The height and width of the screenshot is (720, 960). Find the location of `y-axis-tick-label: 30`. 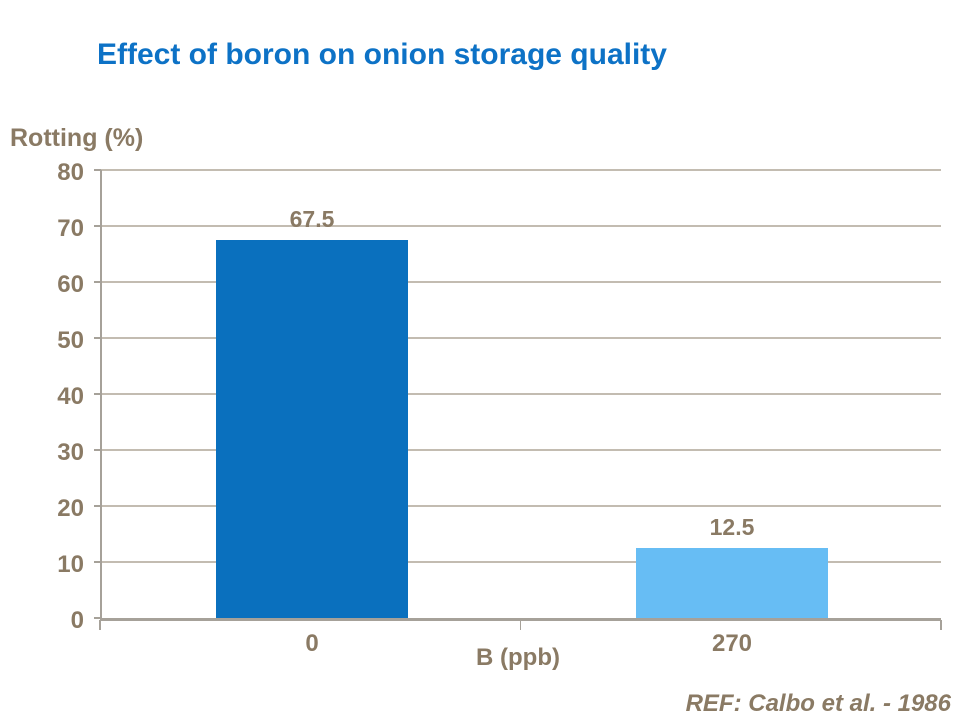

y-axis-tick-label: 30 is located at coordinates (70, 452).